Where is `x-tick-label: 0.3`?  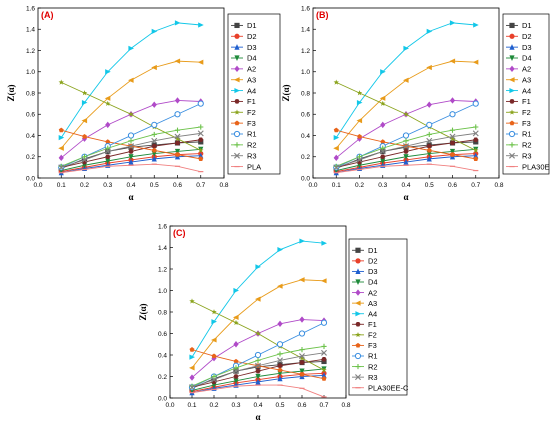
x-tick-label: 0.3 is located at coordinates (382, 185).